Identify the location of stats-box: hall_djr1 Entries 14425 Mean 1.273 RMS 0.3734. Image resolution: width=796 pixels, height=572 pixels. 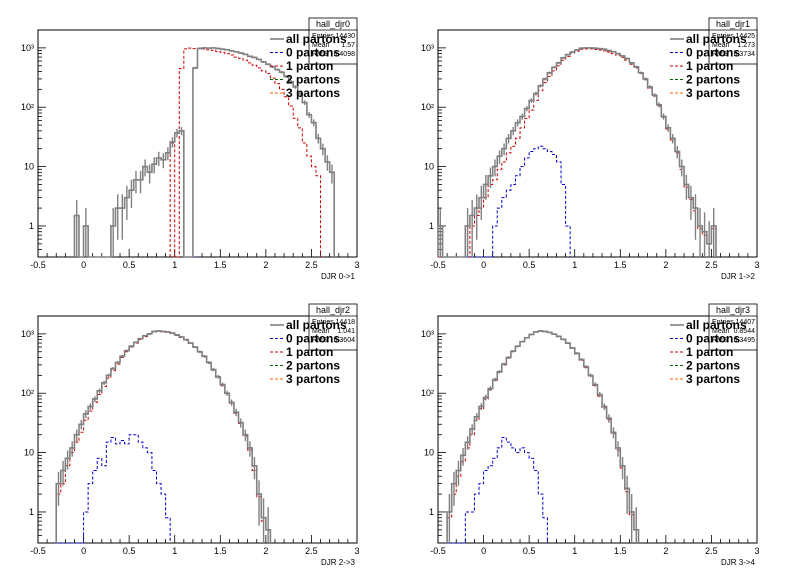
(733, 41).